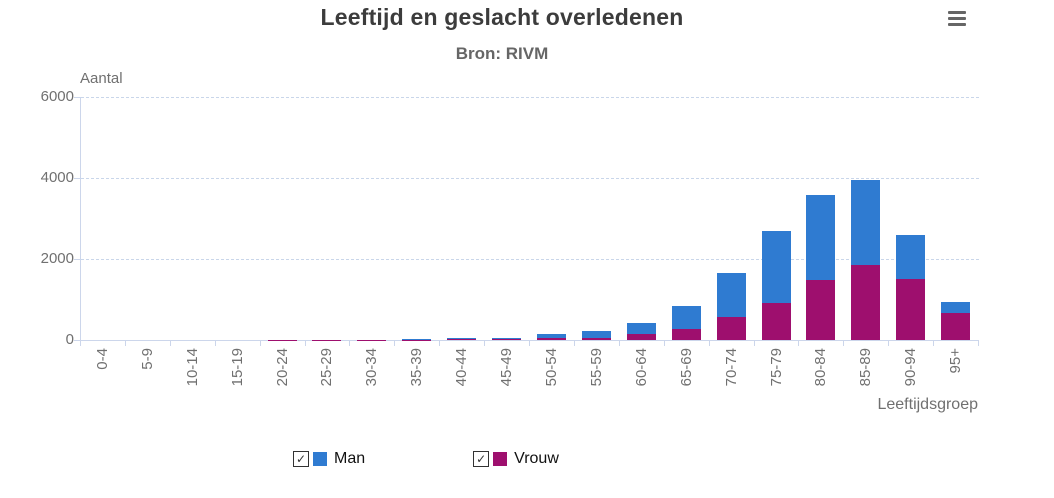  What do you see at coordinates (102, 359) in the screenshot?
I see `x-axis-label-0-4: 0-4` at bounding box center [102, 359].